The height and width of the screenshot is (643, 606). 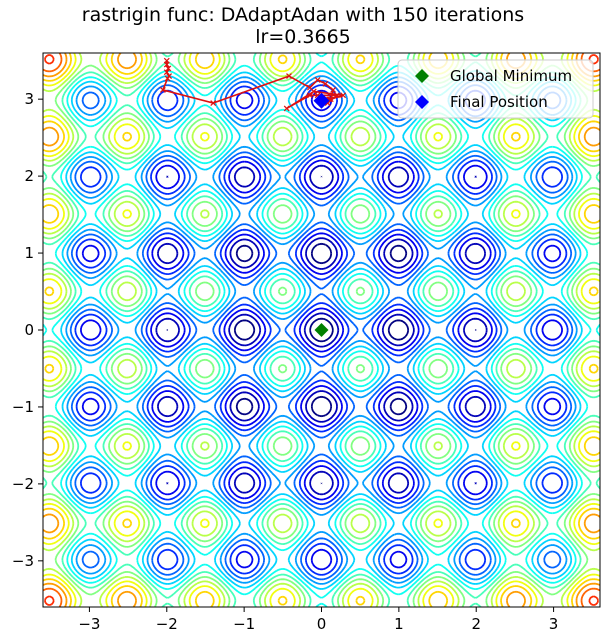 What do you see at coordinates (253, 197) in the screenshot?
I see `trajectory-layer` at bounding box center [253, 197].